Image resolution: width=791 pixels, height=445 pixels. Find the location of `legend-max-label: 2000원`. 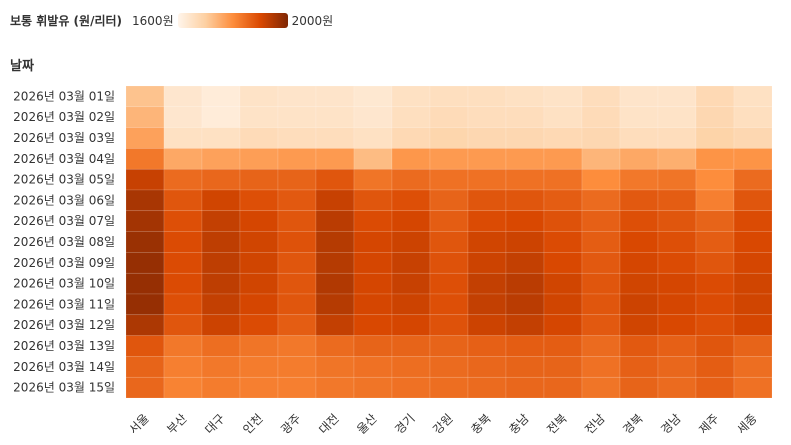

legend-max-label: 2000원 is located at coordinates (312, 20).